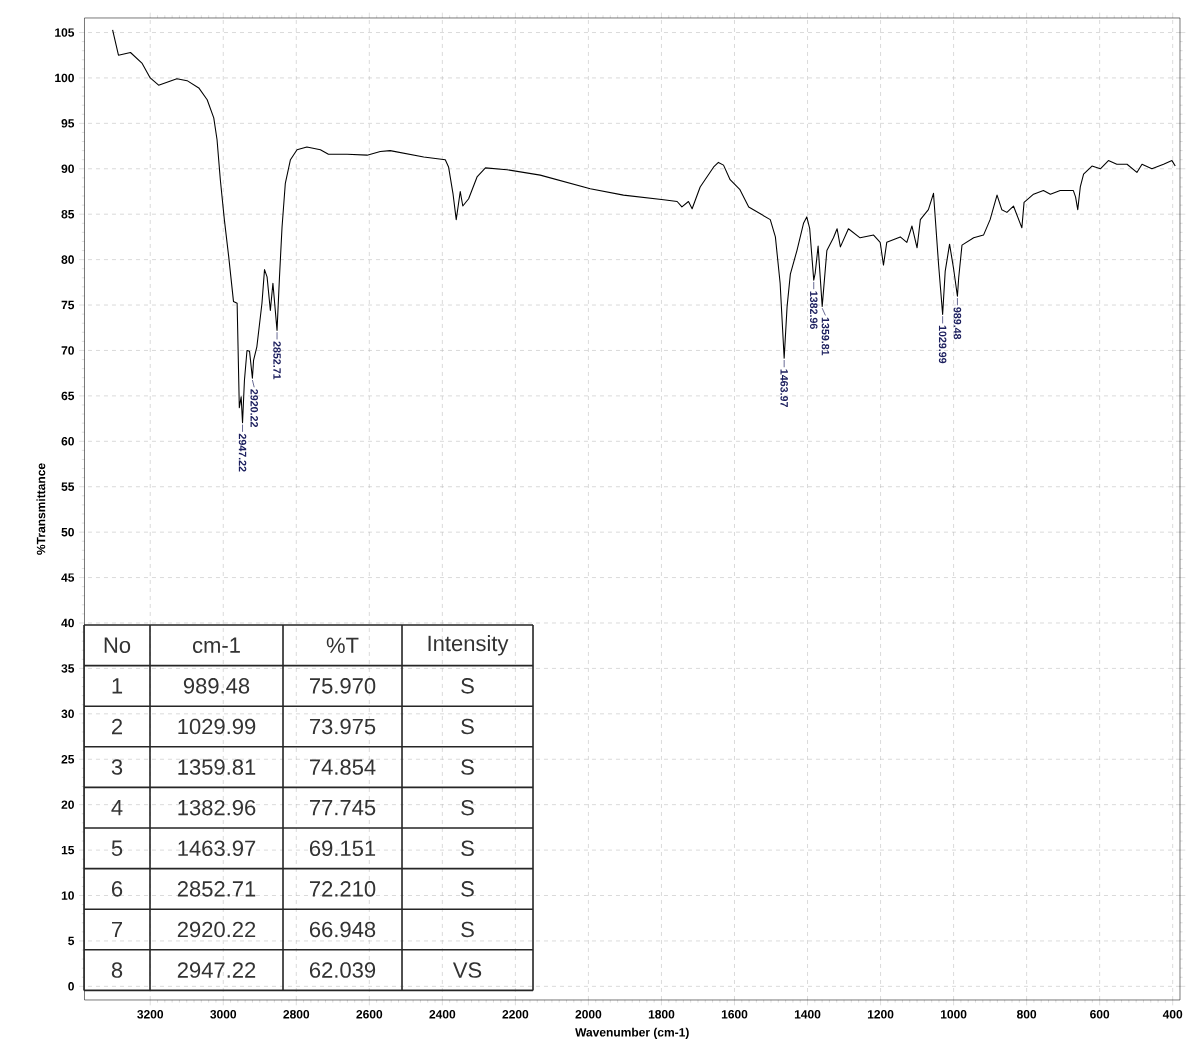 This screenshot has height=1062, width=1193. Describe the element at coordinates (117, 848) in the screenshot. I see `annotation: 5` at that location.